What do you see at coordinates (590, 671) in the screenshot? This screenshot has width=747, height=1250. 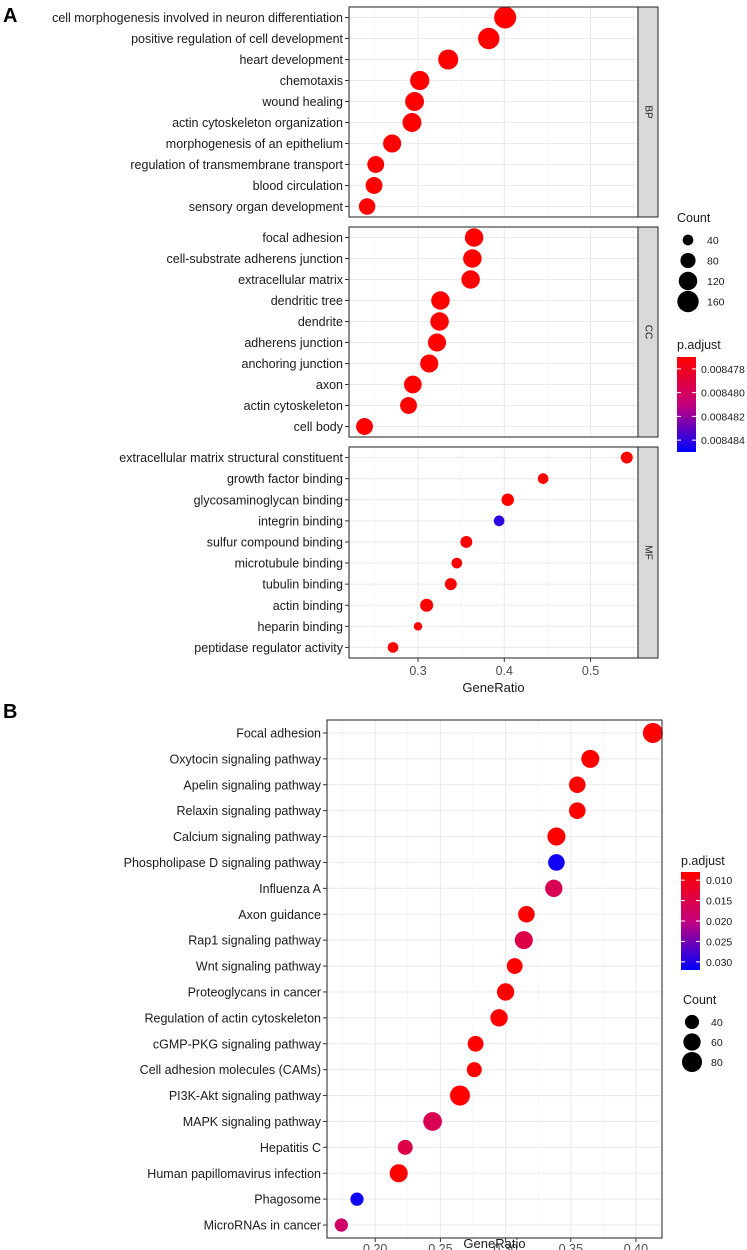 I see `x-tick-label: 0.5` at bounding box center [590, 671].